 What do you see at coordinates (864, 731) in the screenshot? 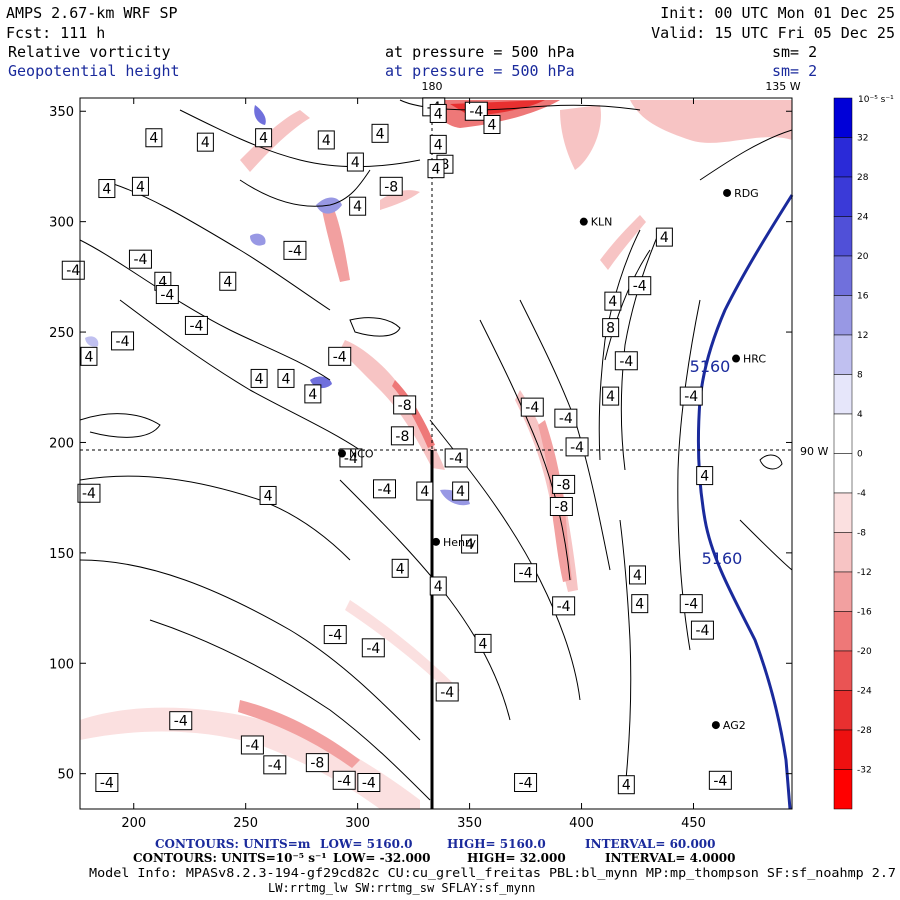
I see `colorbar-label: -28` at bounding box center [864, 731].